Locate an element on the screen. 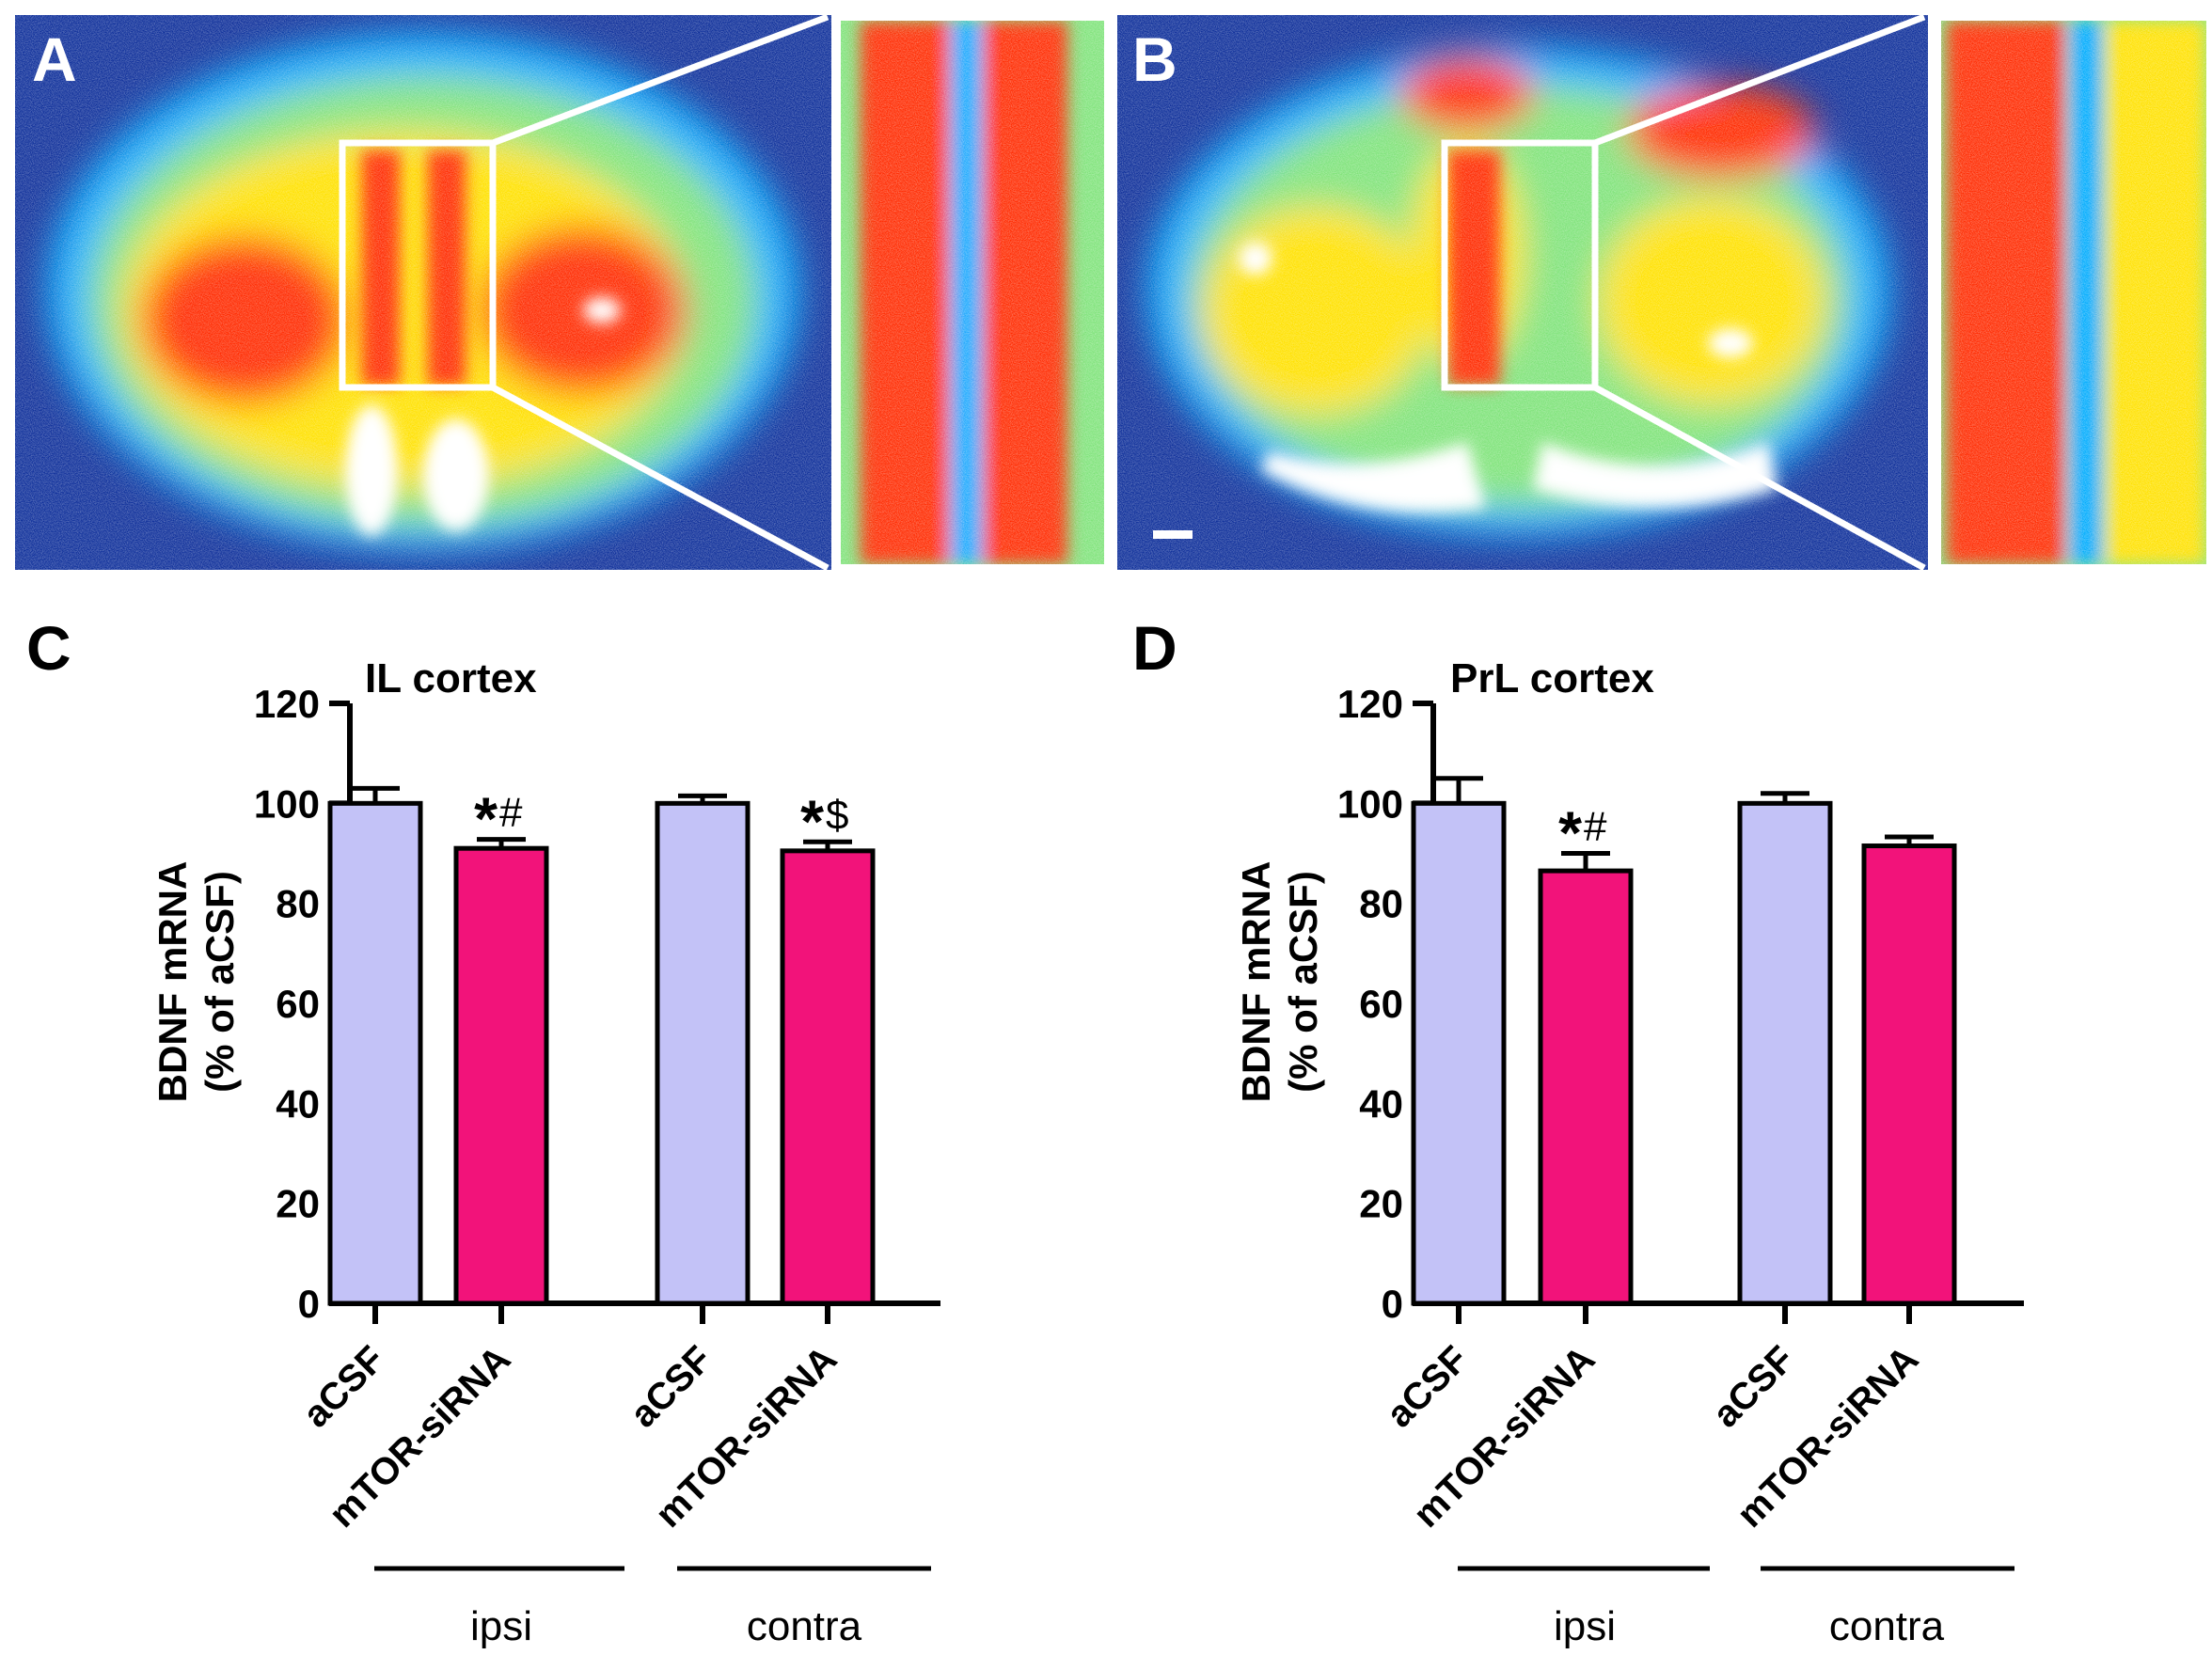  chart-d-group-label-ipsi: ipsi is located at coordinates (1585, 1626).